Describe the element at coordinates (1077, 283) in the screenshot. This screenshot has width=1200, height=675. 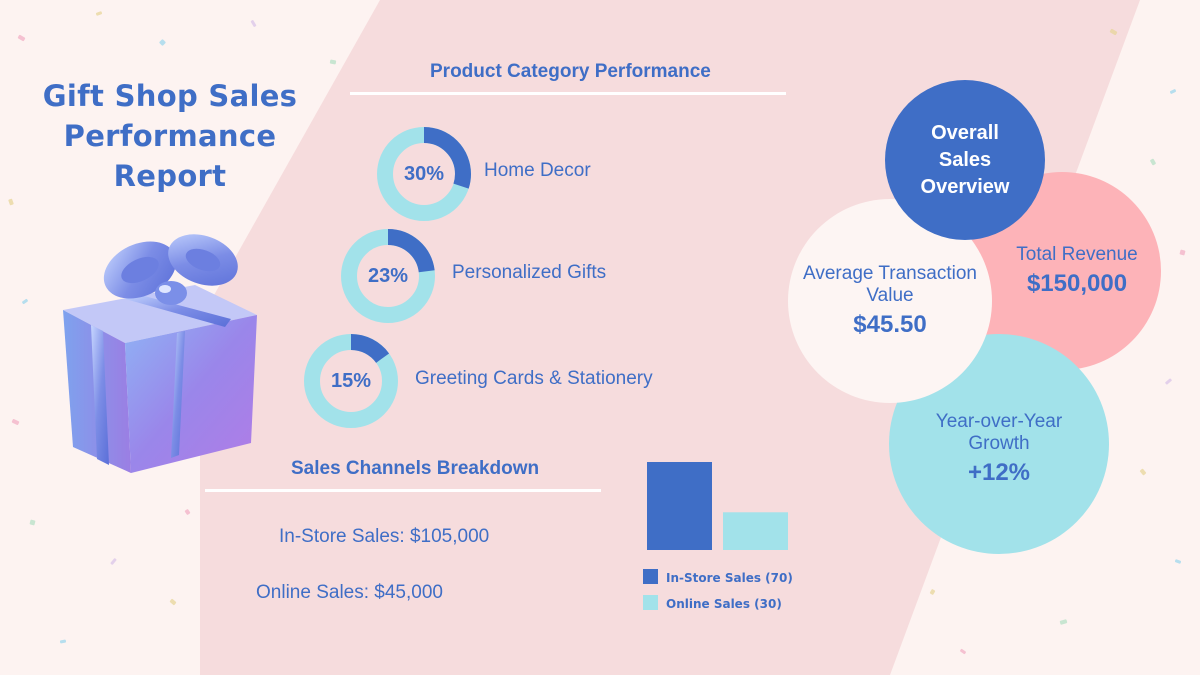
I see `total-revenue-value: $150,000` at that location.